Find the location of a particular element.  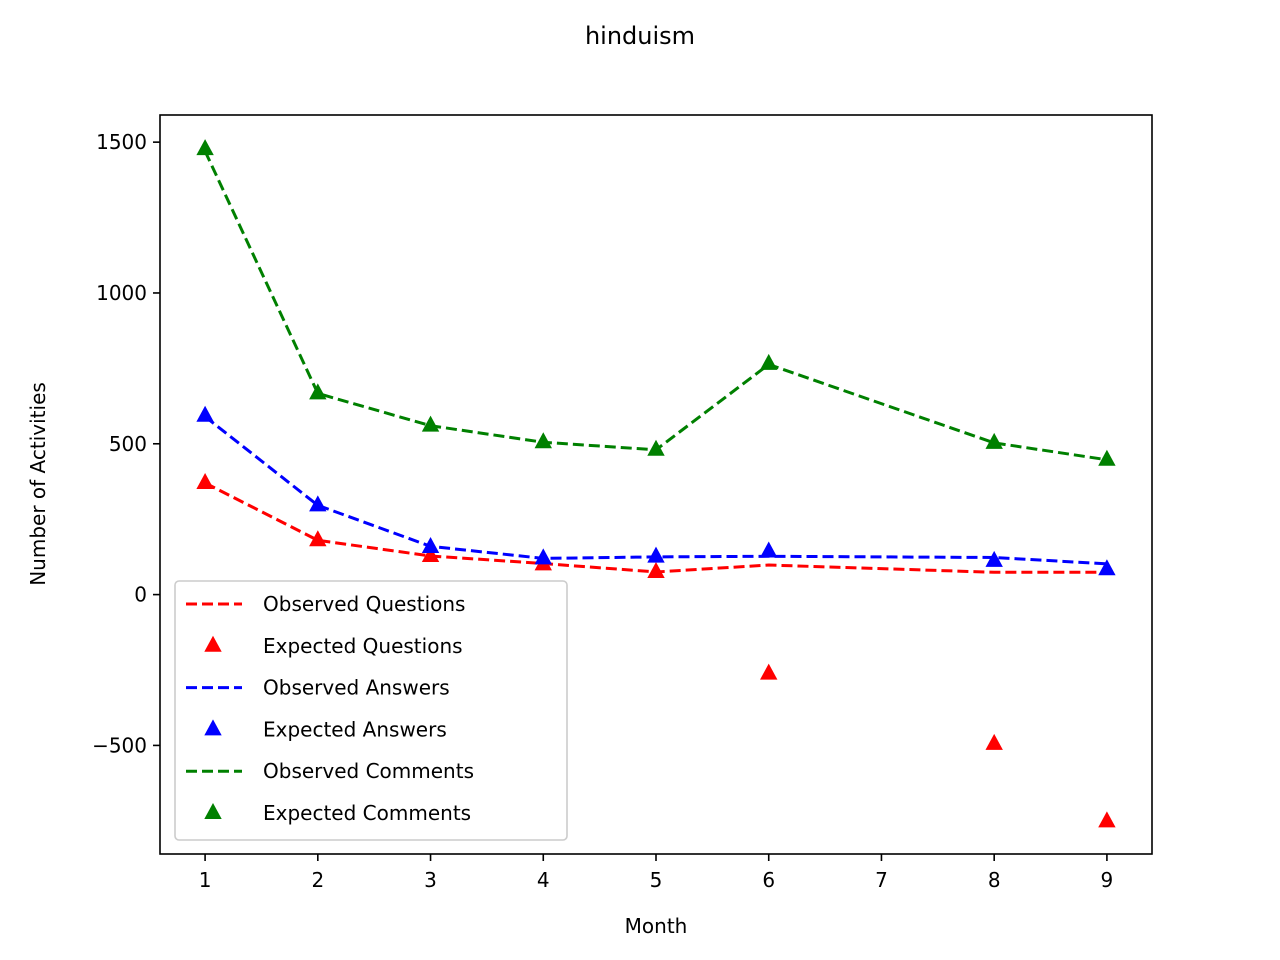

x-tick-label: 6 is located at coordinates (768, 880).